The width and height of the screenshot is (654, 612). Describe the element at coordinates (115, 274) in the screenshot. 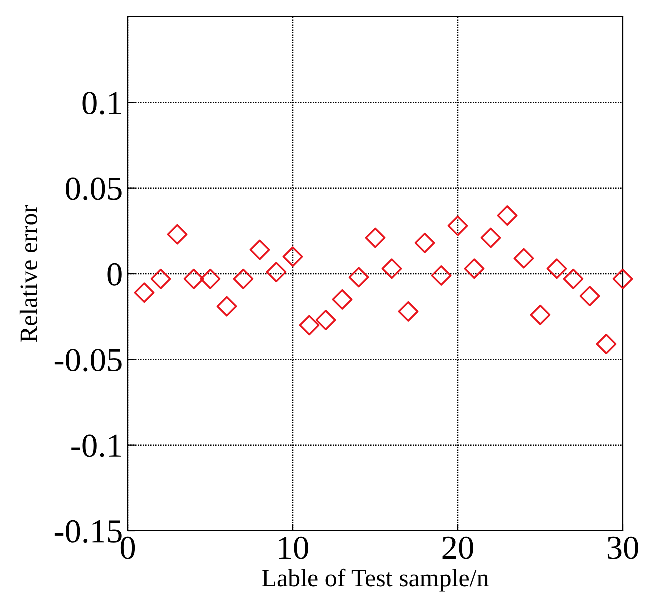

I see `y-tick-label: 0` at that location.